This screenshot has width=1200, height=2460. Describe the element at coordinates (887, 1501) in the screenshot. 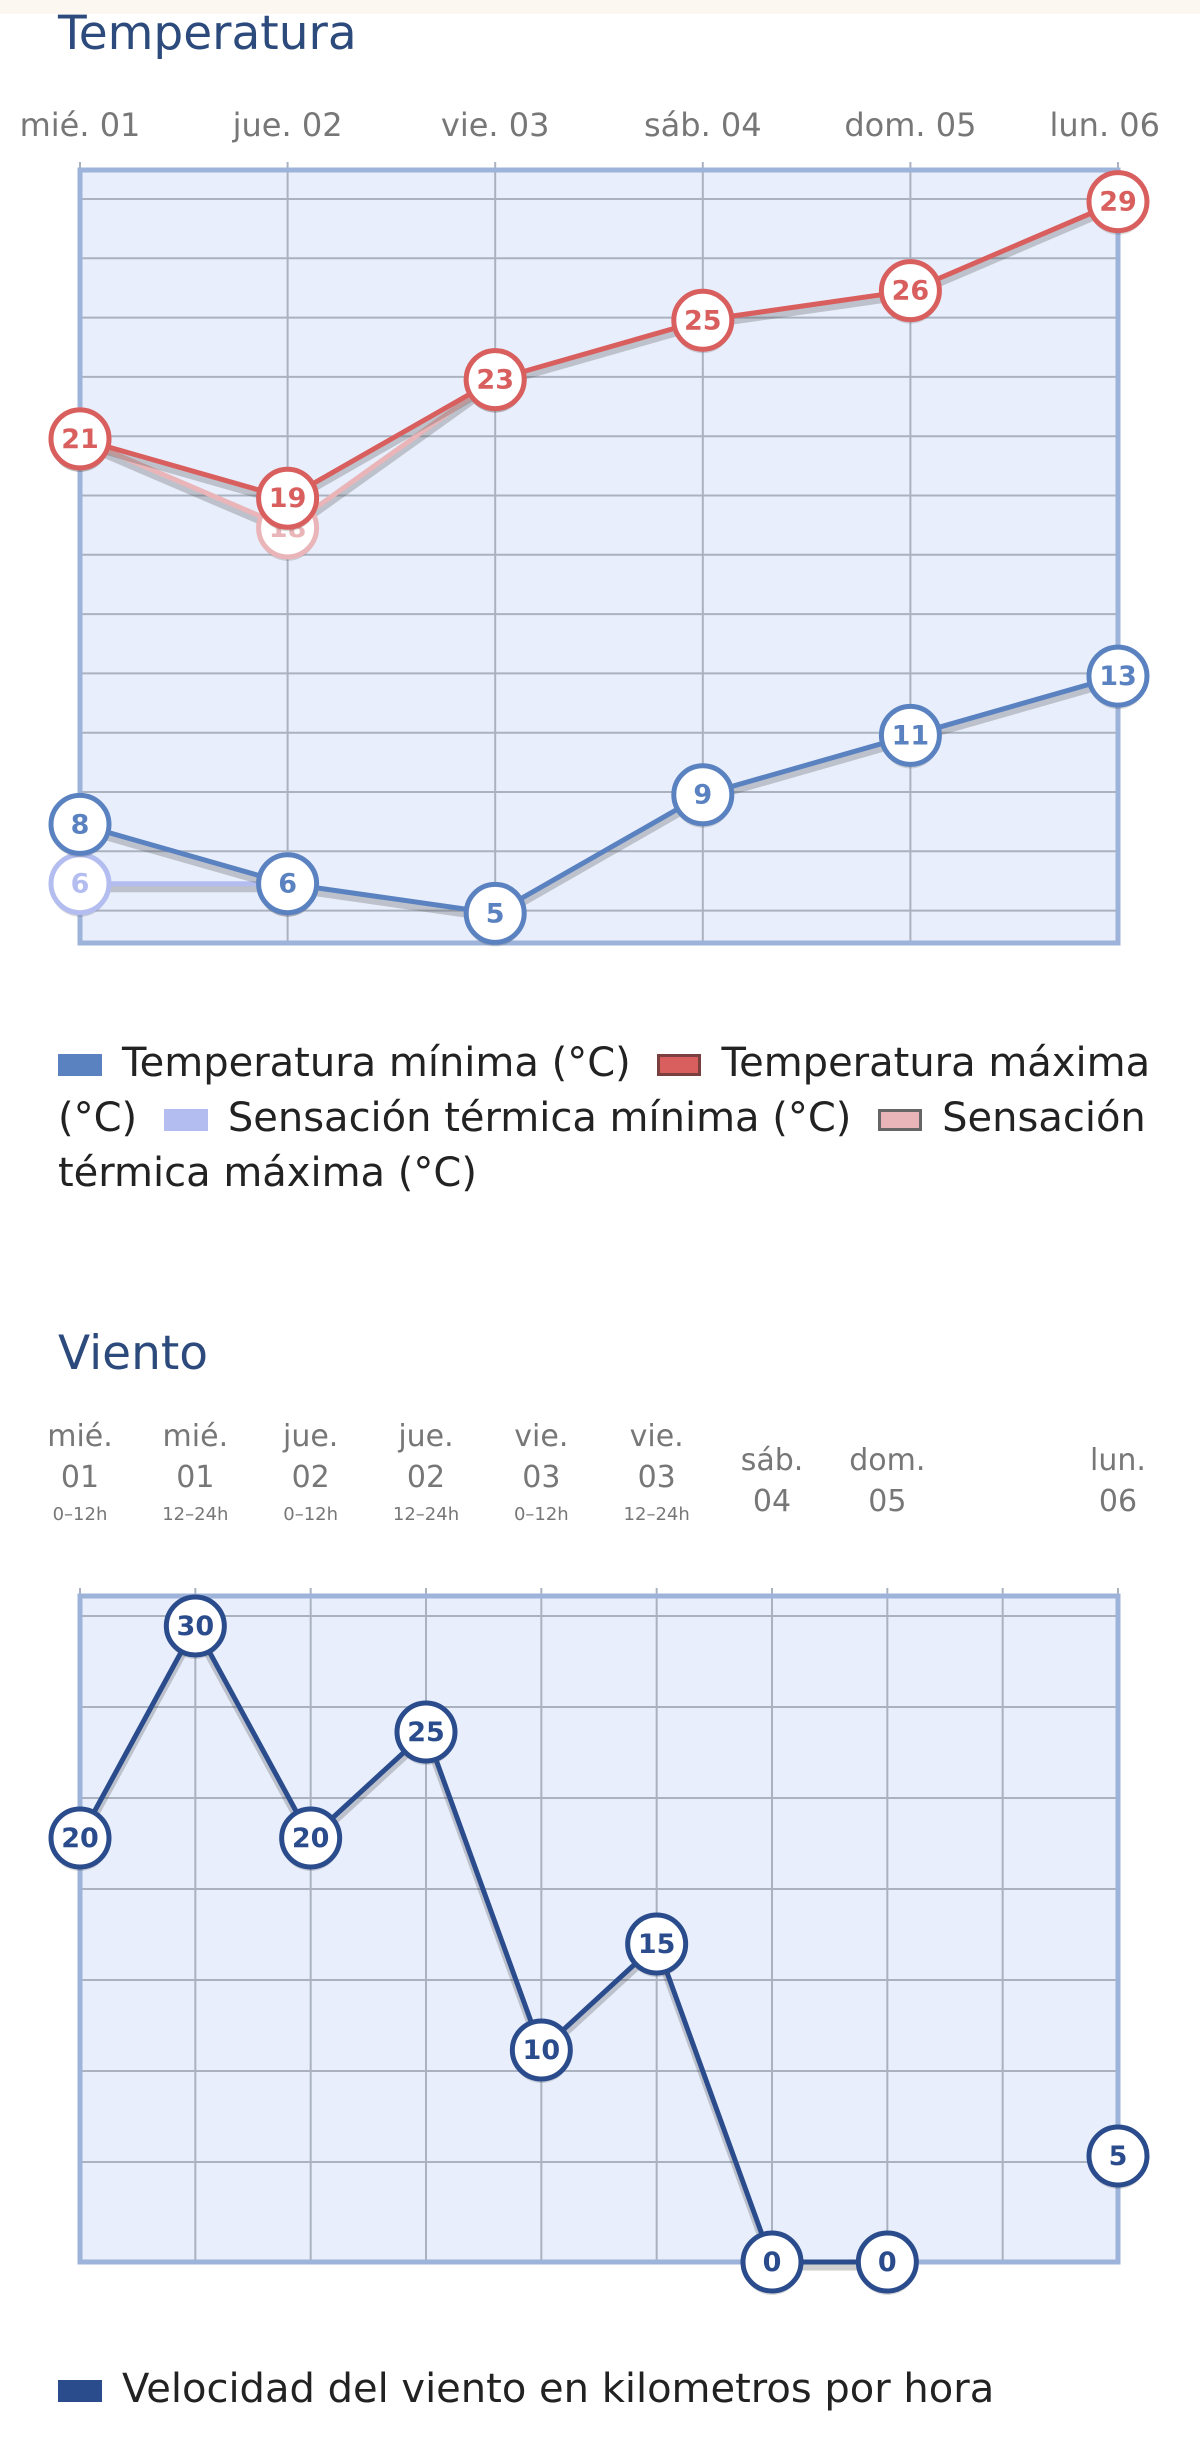

I see `x-tick-label: 05` at that location.